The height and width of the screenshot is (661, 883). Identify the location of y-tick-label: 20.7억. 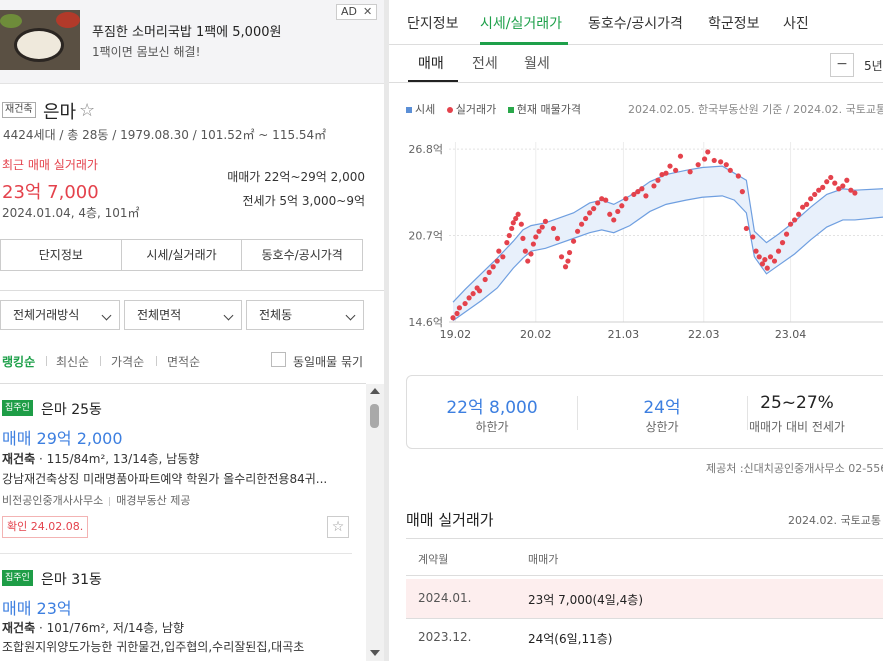
(425, 236).